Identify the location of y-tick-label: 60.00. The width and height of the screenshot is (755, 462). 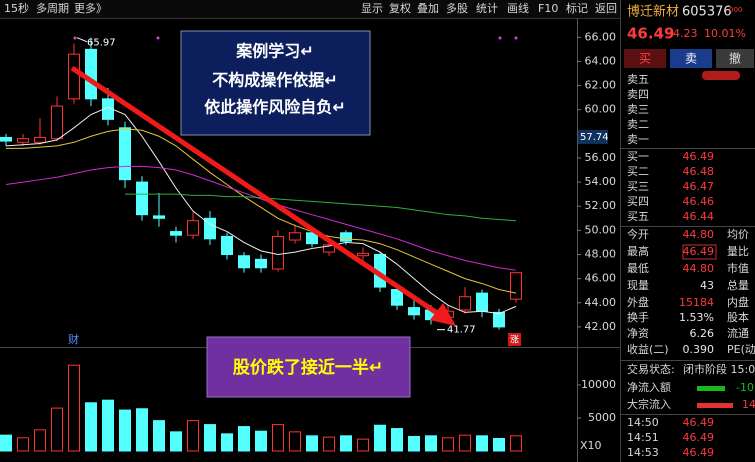
(601, 109).